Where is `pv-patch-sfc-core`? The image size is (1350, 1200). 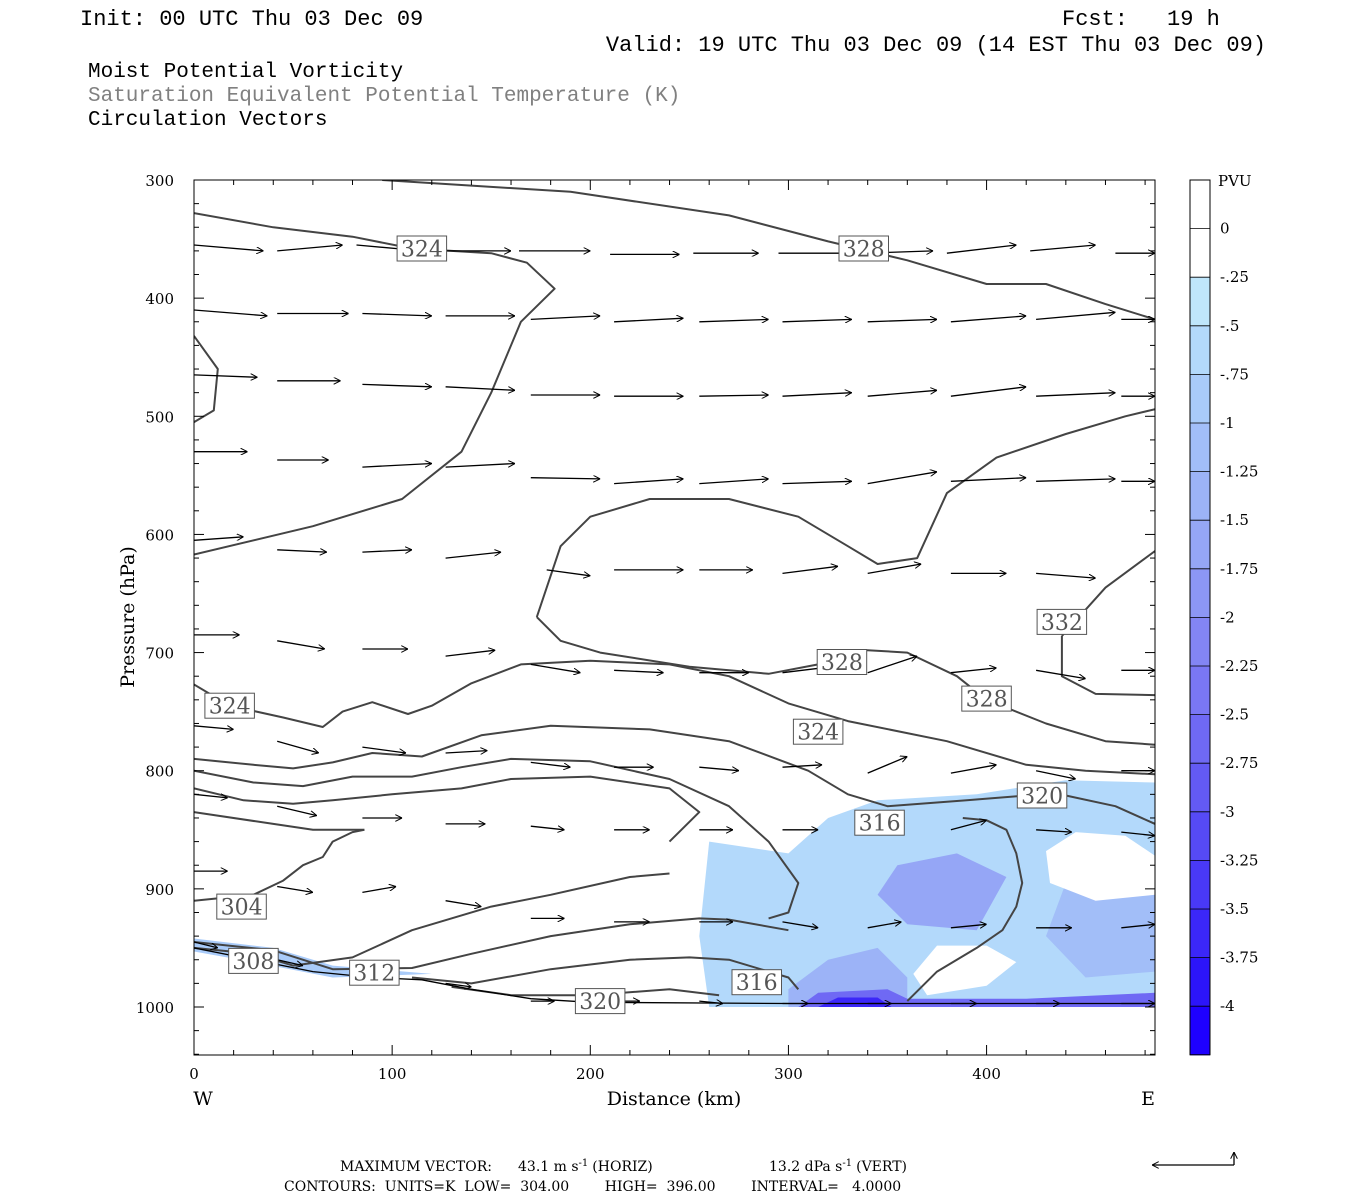
pv-patch-sfc-core is located at coordinates (855, 1002).